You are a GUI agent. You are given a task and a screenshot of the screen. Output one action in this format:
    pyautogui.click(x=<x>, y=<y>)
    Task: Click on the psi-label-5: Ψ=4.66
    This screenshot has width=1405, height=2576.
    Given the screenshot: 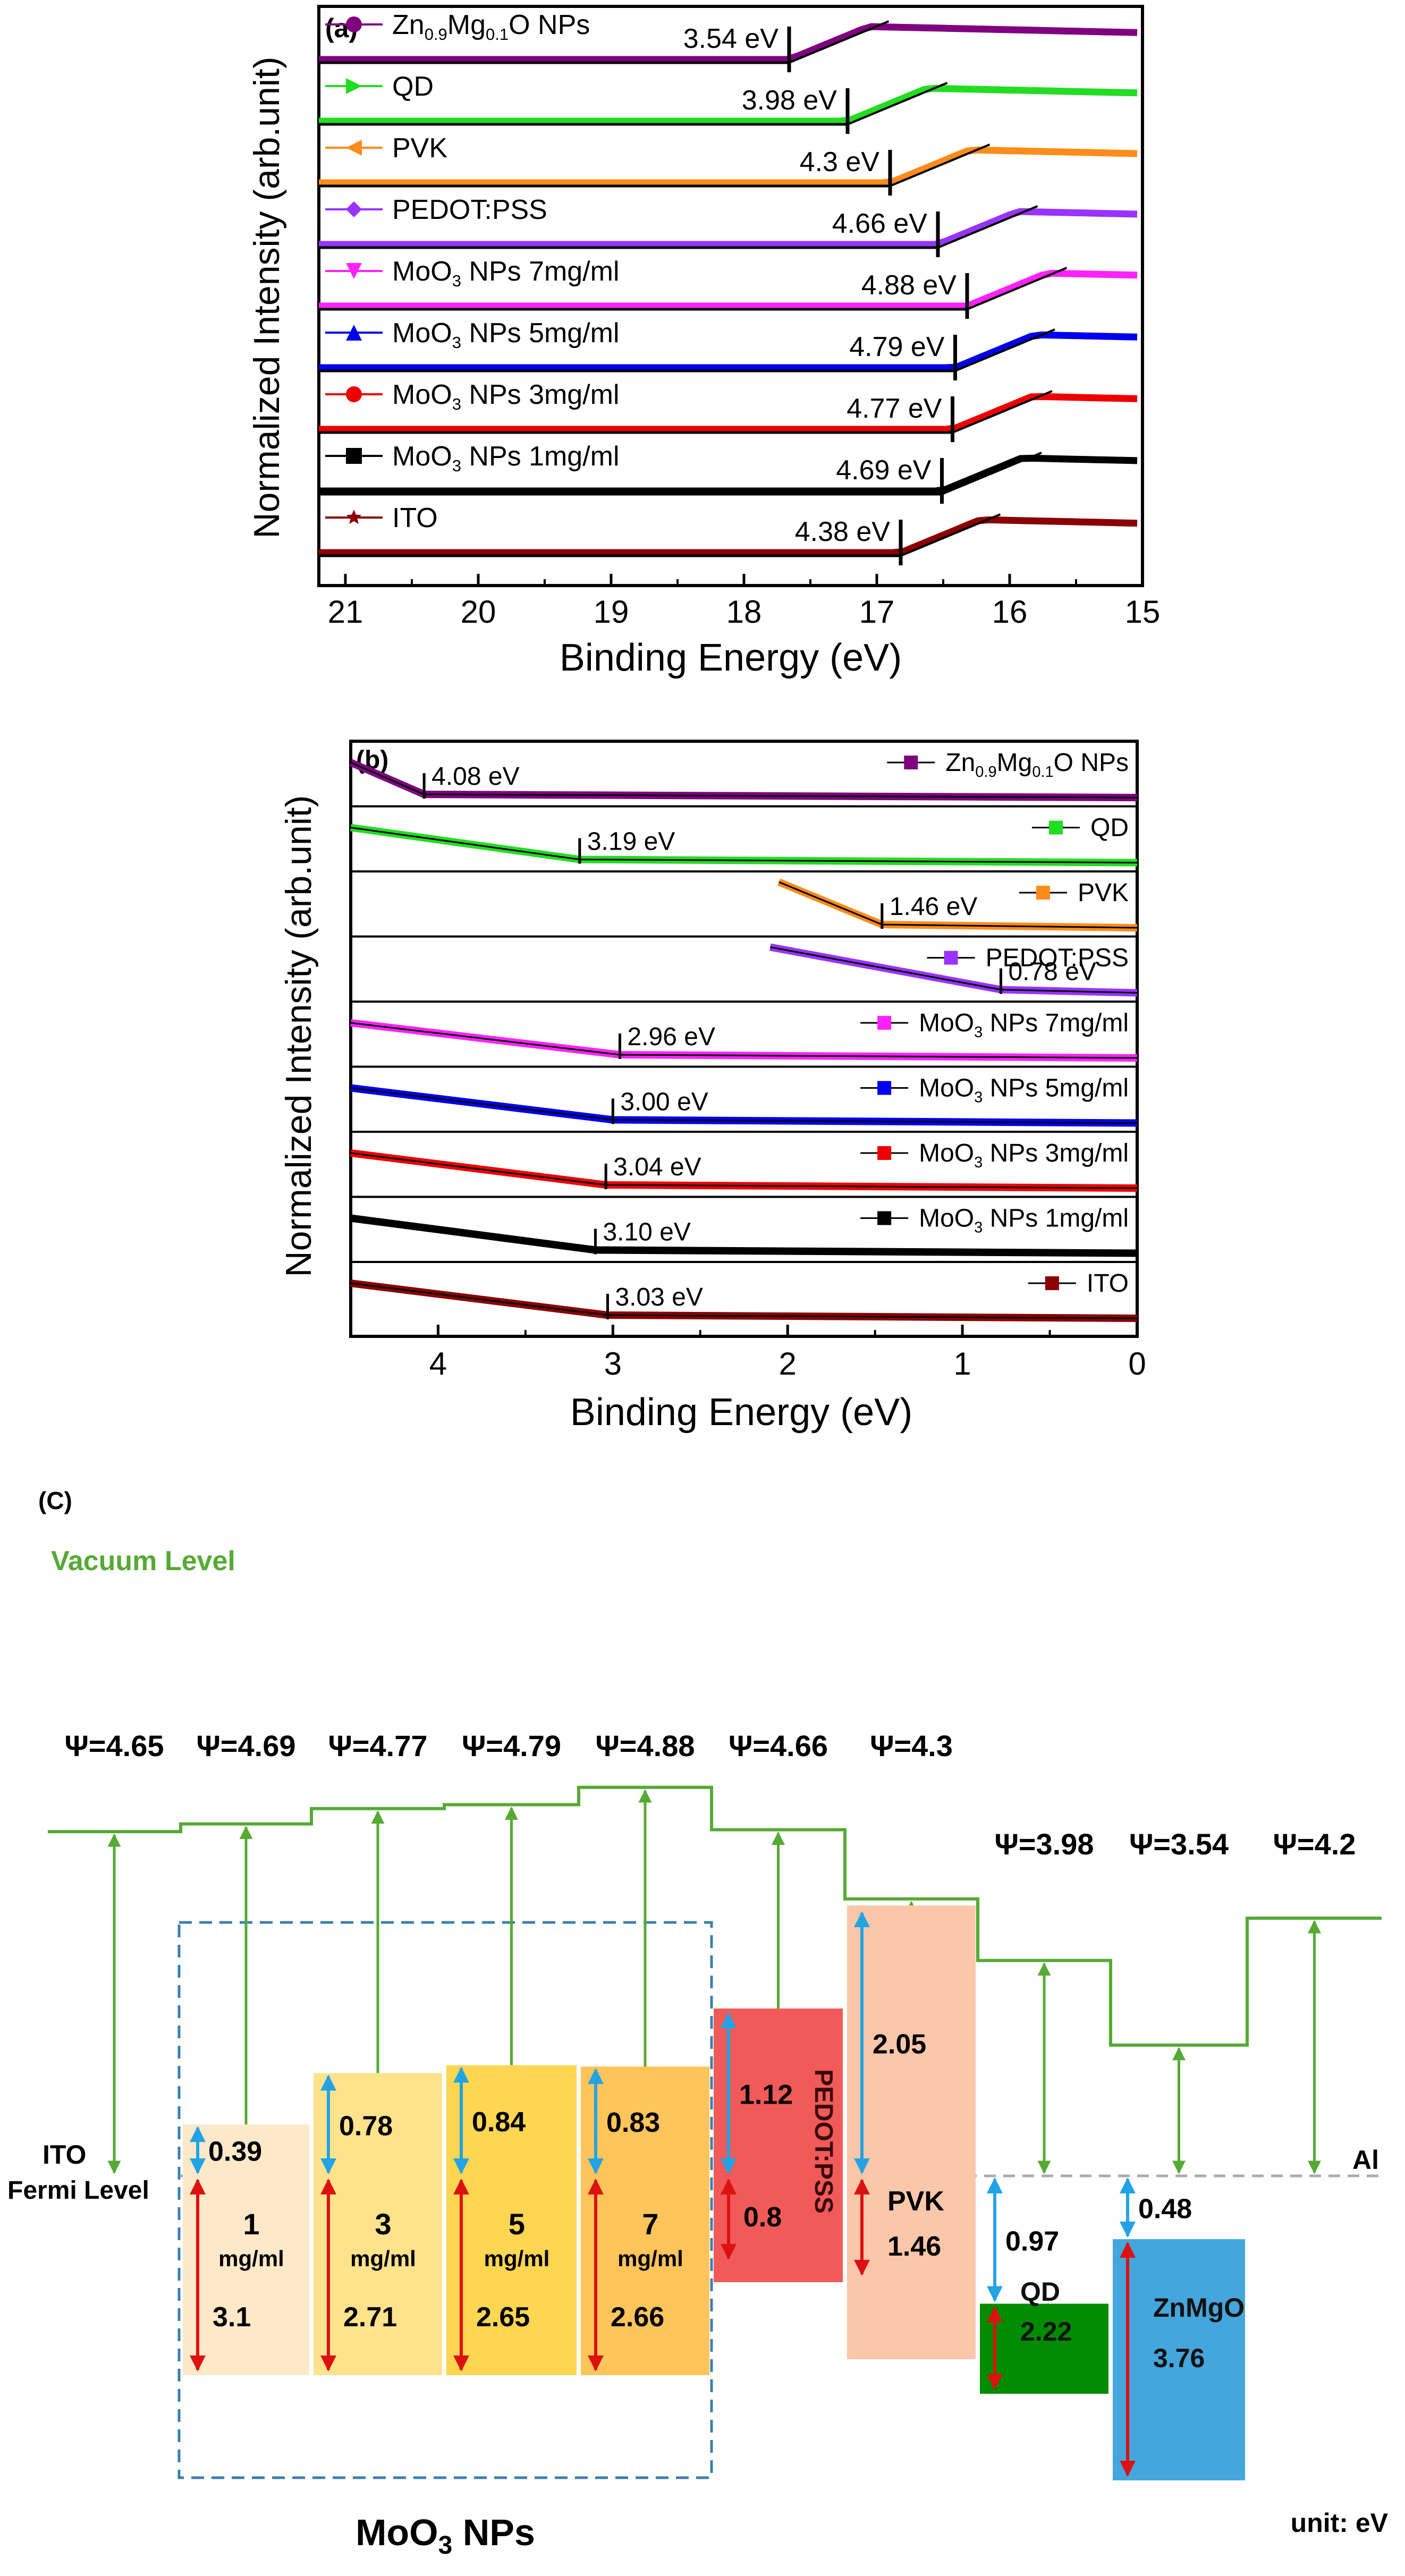 What is the action you would take?
    pyautogui.click(x=778, y=1746)
    